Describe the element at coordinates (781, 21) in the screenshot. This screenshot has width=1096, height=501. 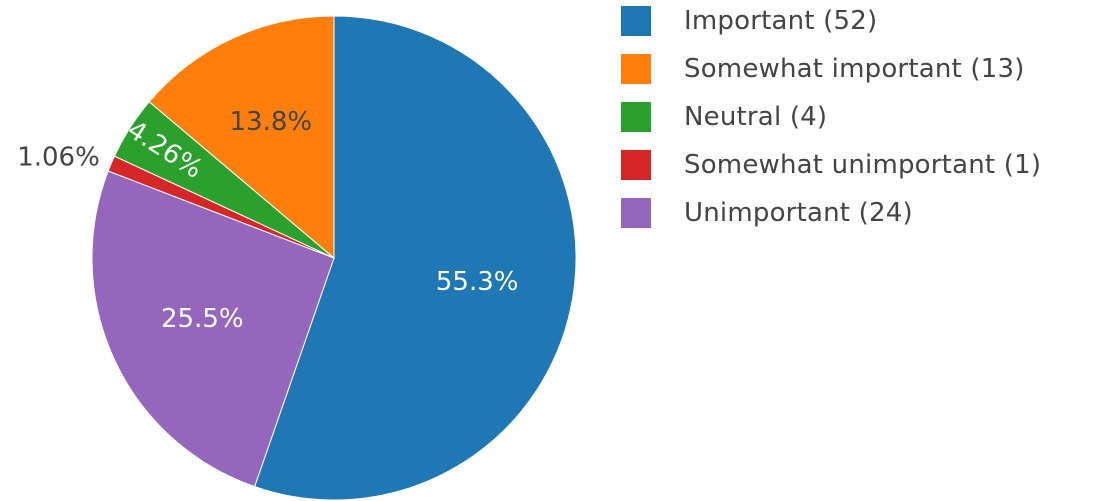
I see `legend-label-important: Important (52)` at that location.